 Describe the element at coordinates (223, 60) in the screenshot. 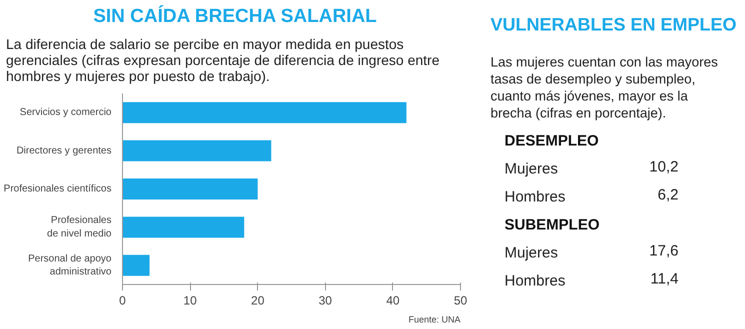

I see `chart-subtitle: La diferencia de salario se percibe en mayor medida en puestos gerenciales (cifras expresan porcentaje de diferencia de ingreso entre hombres y mujeres por puesto de trabajo).` at that location.